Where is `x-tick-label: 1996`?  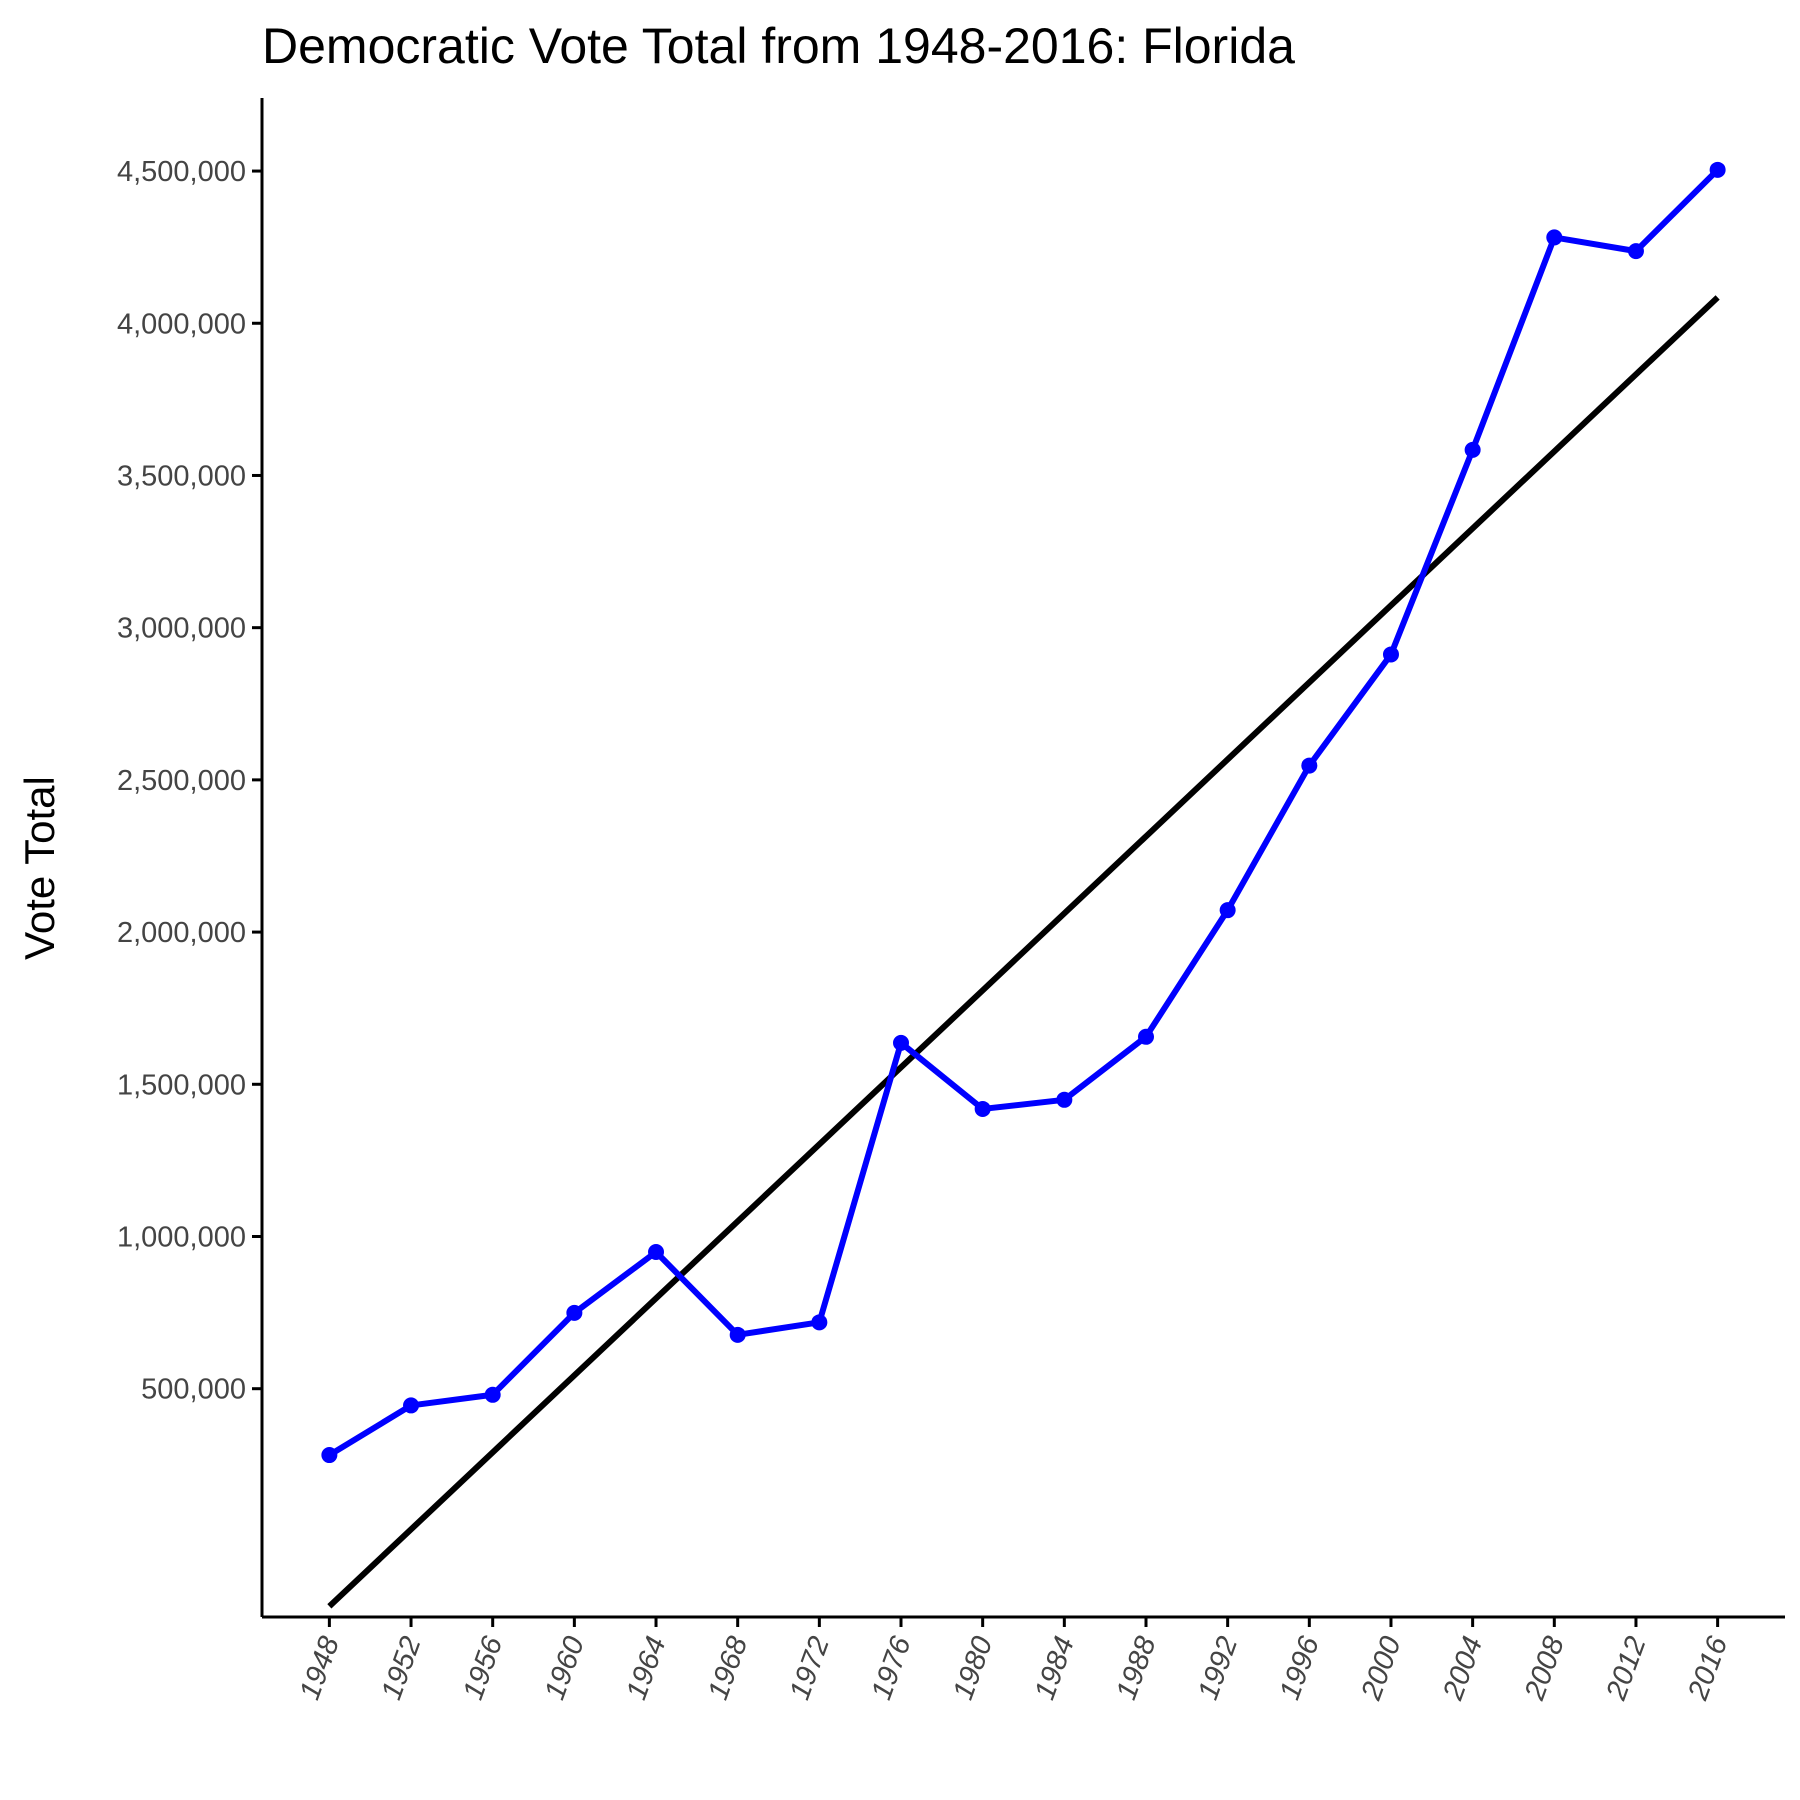 x-tick-label: 1996 is located at coordinates (1300, 1668).